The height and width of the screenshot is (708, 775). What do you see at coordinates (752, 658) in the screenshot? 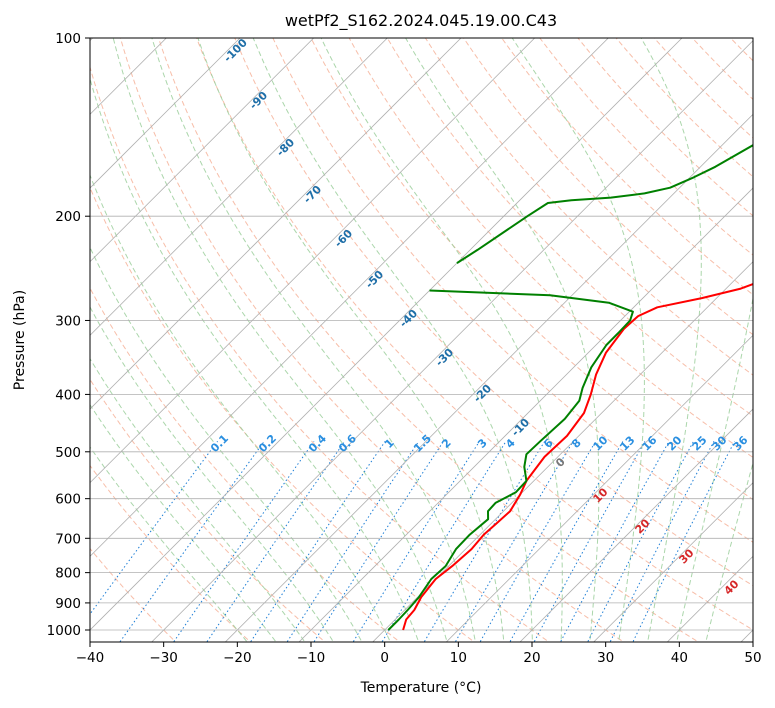
I see `x-tick-label: 50` at bounding box center [752, 658].